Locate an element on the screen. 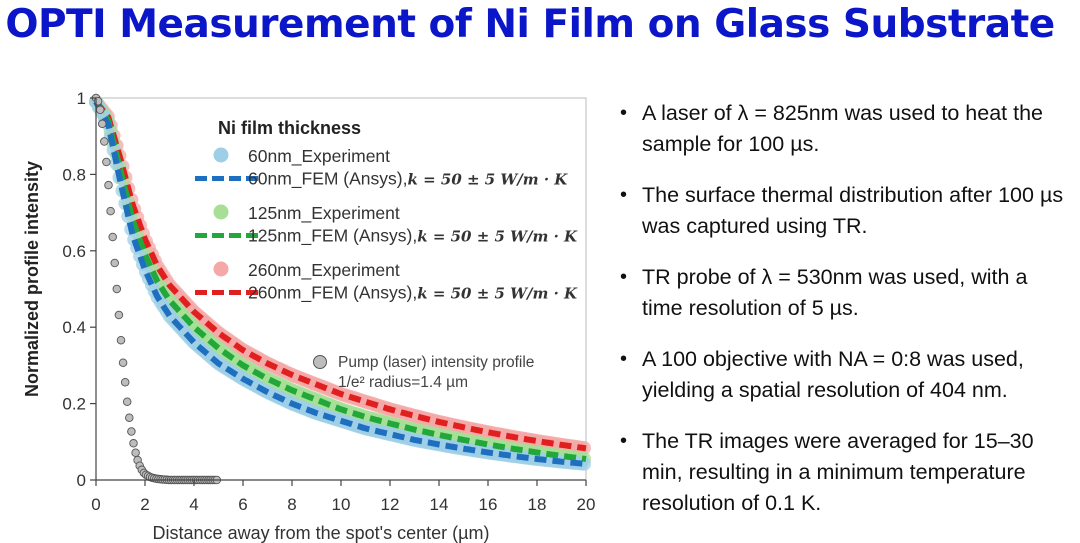 This screenshot has width=1080, height=543. x-tick-label: 12 is located at coordinates (390, 504).